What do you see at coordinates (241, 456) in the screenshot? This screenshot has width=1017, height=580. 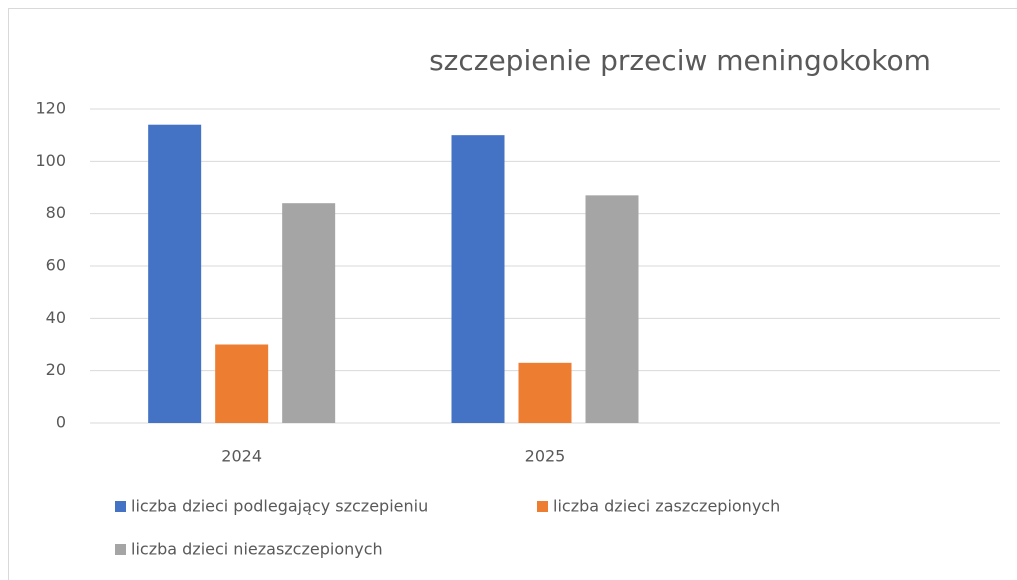 I see `x-tick-label: 2024` at bounding box center [241, 456].